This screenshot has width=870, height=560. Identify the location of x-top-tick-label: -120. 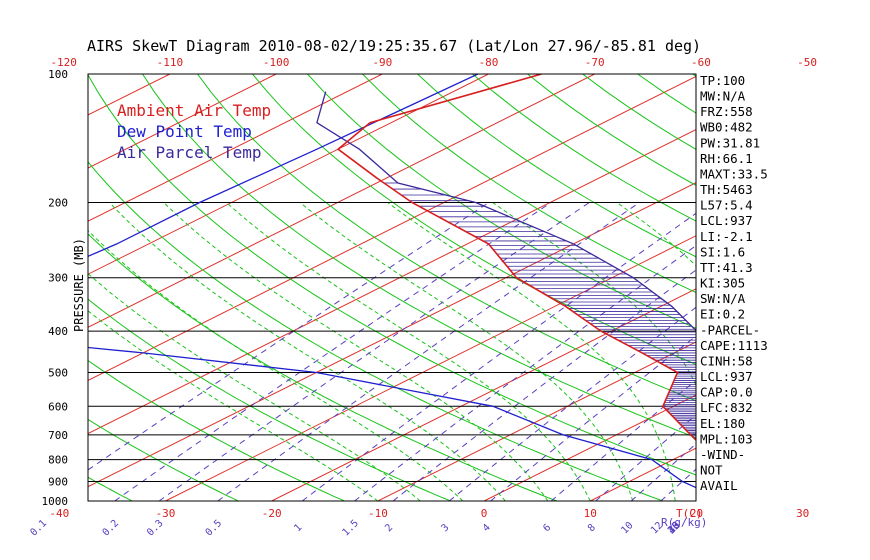
(63, 62).